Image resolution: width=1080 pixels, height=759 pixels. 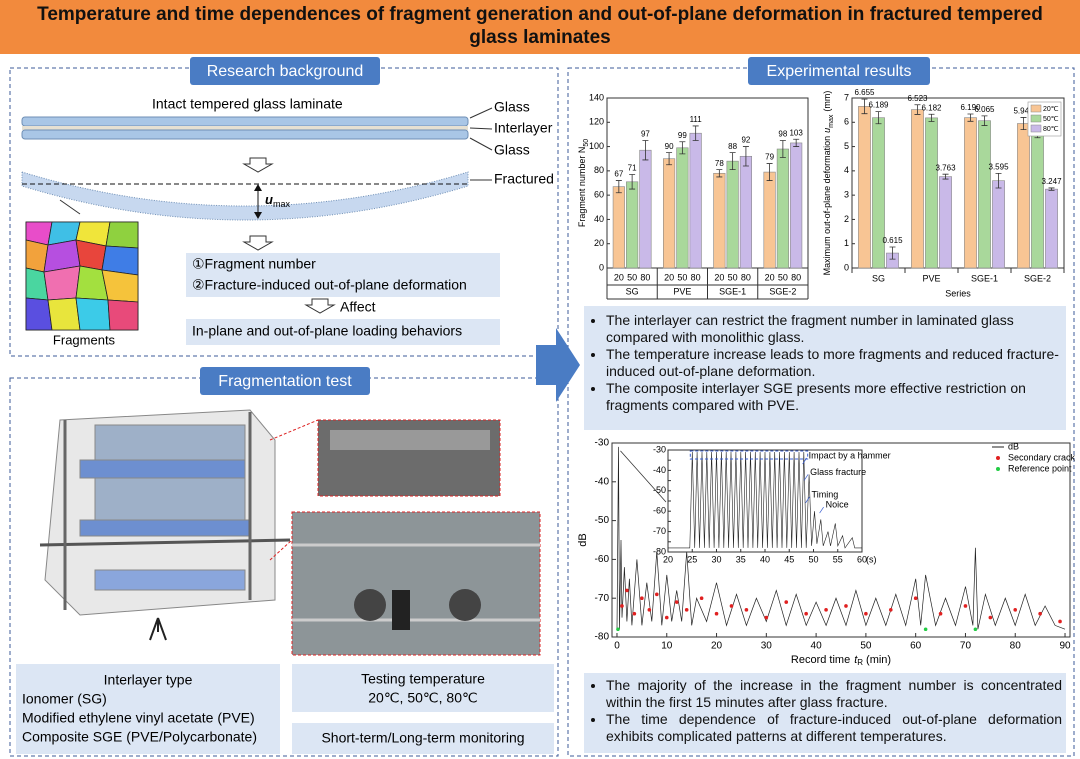 I want to click on x-tick-label: 20, so click(x=668, y=559).